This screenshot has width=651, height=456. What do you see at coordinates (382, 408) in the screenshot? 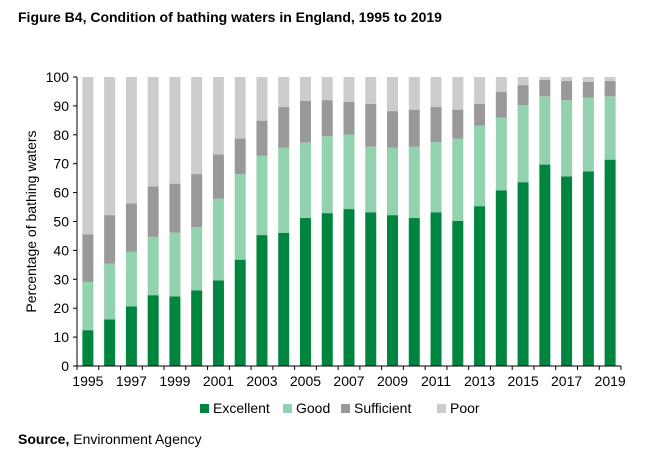
I see `legend-label-sufficient: Sufficient` at bounding box center [382, 408].